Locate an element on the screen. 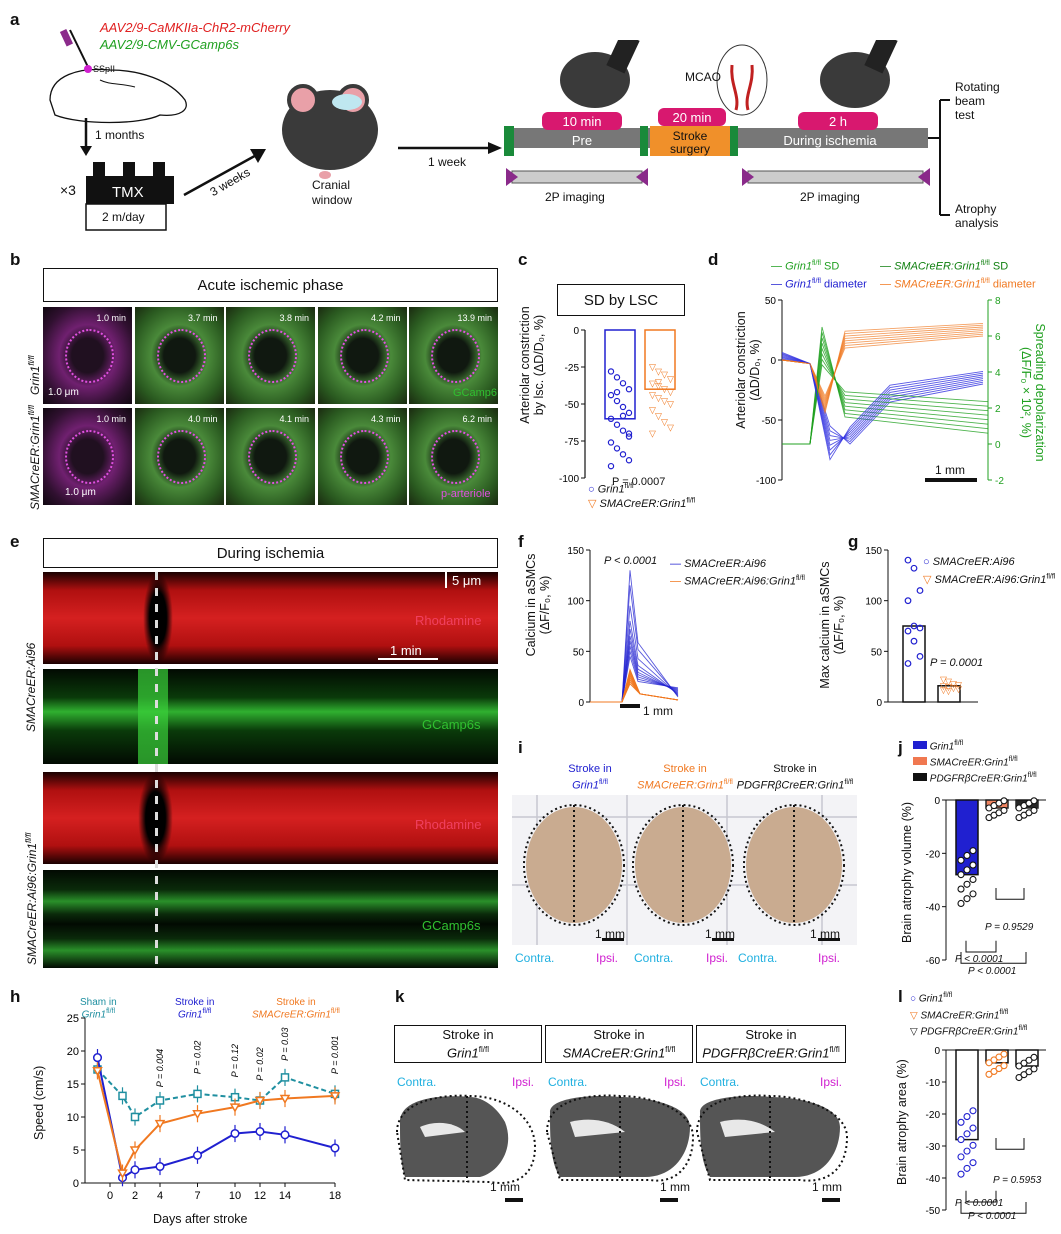 This screenshot has width=1061, height=1234. row-label-ai96-grin1: SMACreER:Ai96:Grin1fl/fl is located at coordinates (31, 898).